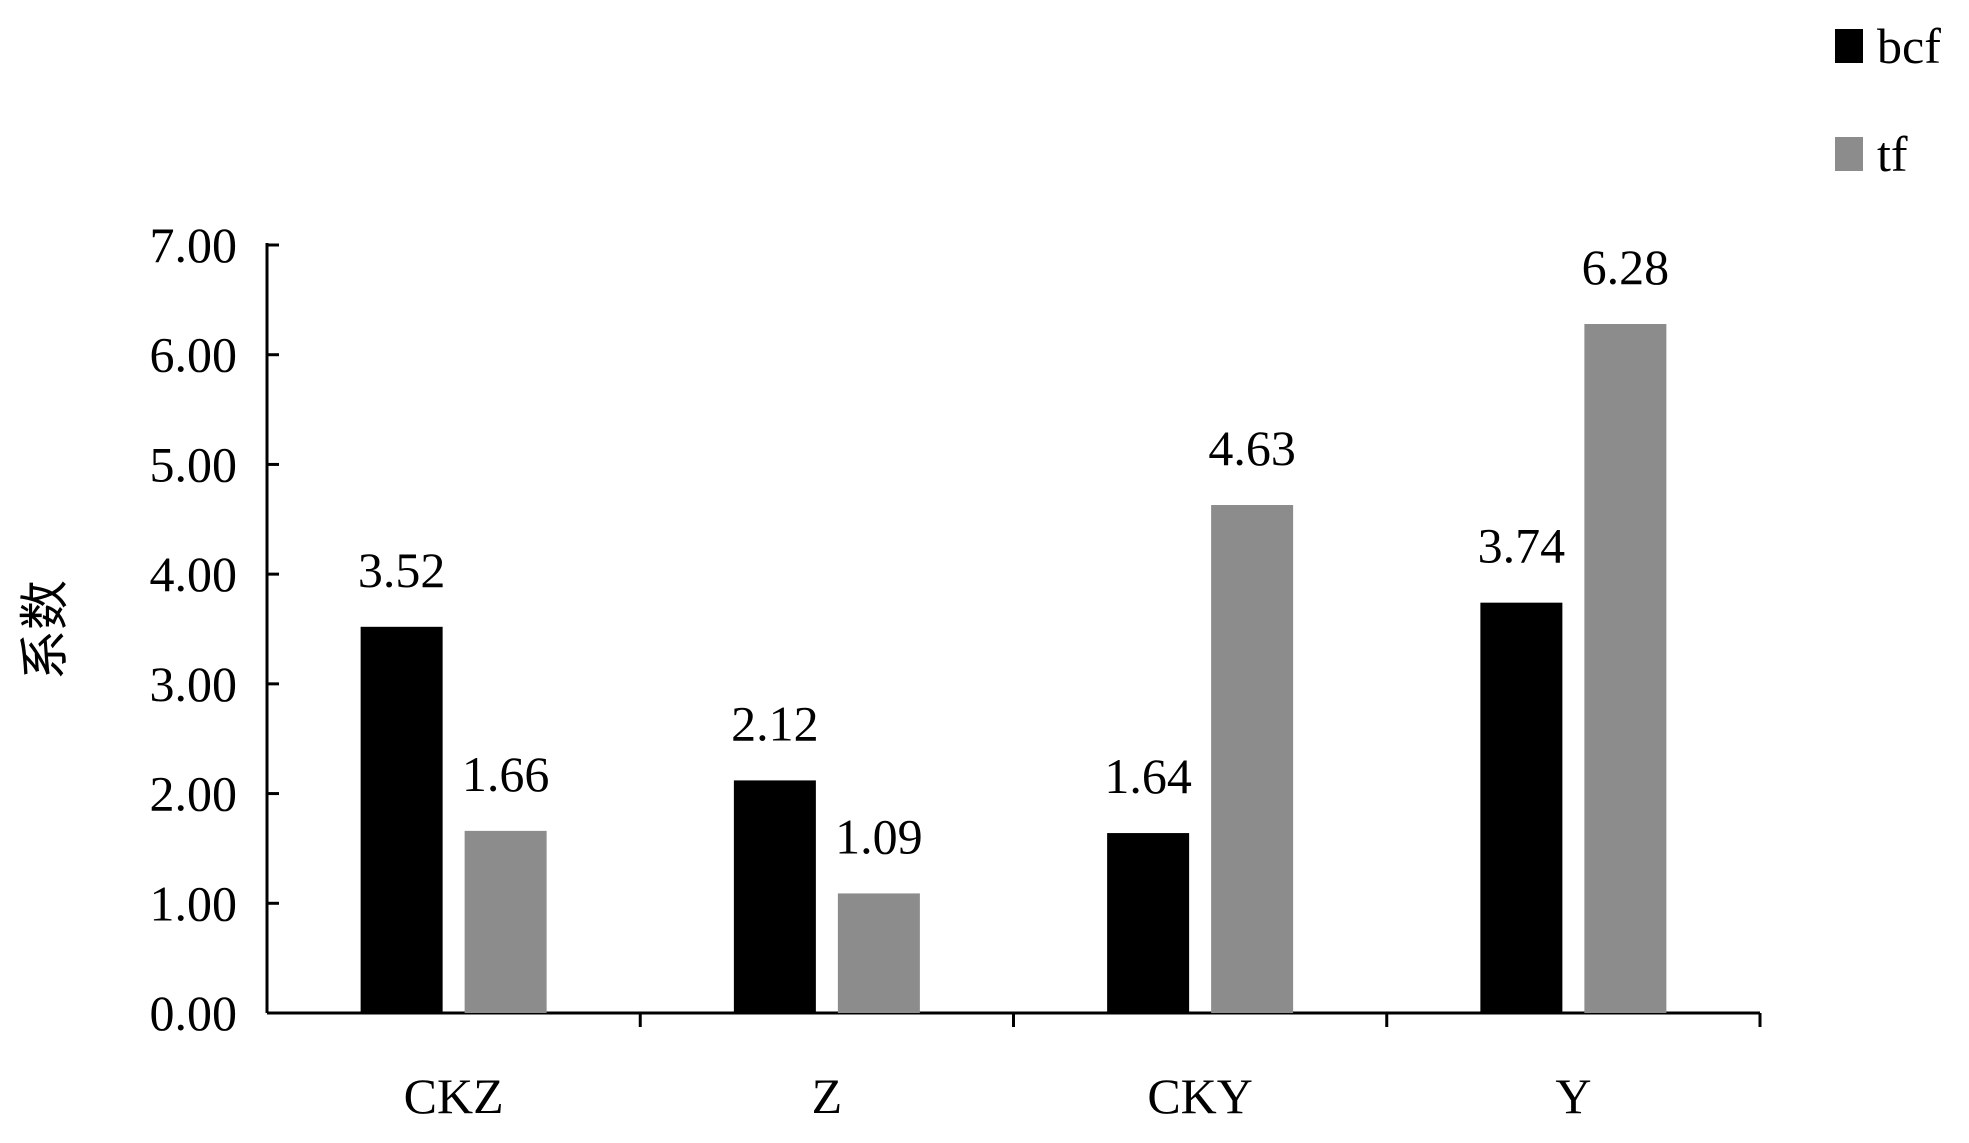 The image size is (1969, 1143). What do you see at coordinates (879, 836) in the screenshot?
I see `data-label-tf-Z: 1.09` at bounding box center [879, 836].